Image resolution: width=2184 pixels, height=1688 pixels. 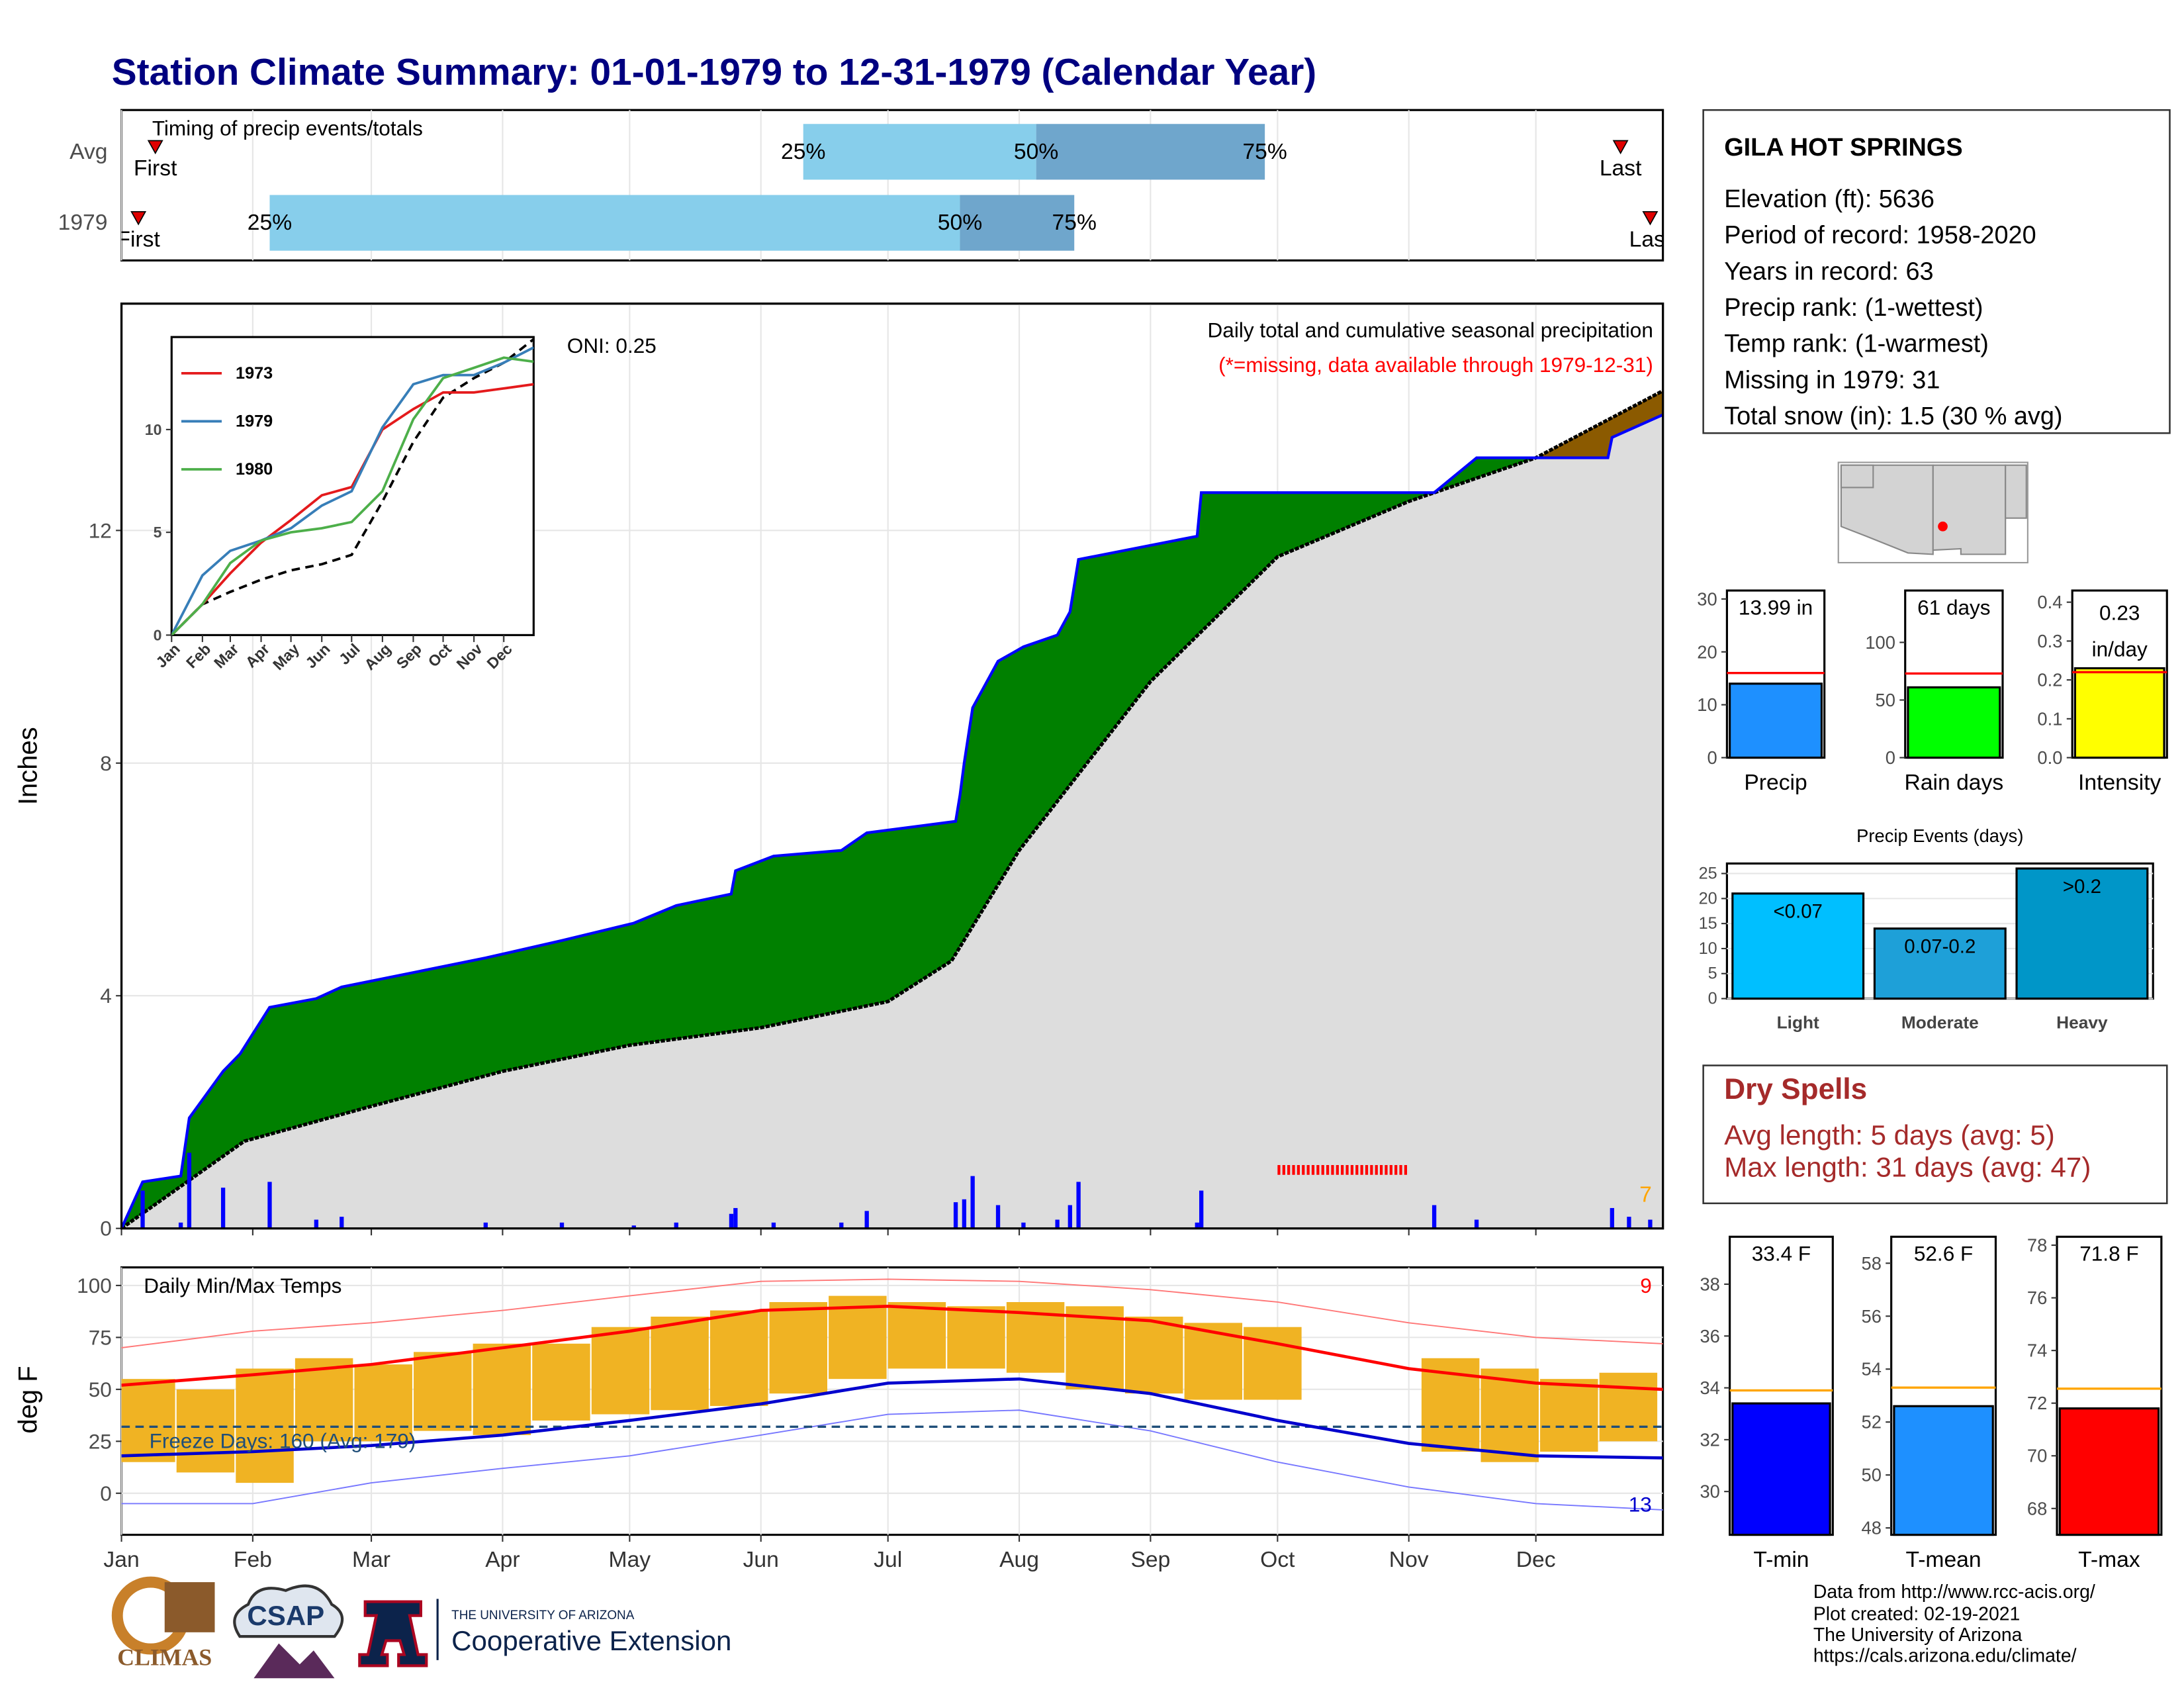 I want to click on dry-spells-title: Dry Spells, so click(x=1795, y=1089).